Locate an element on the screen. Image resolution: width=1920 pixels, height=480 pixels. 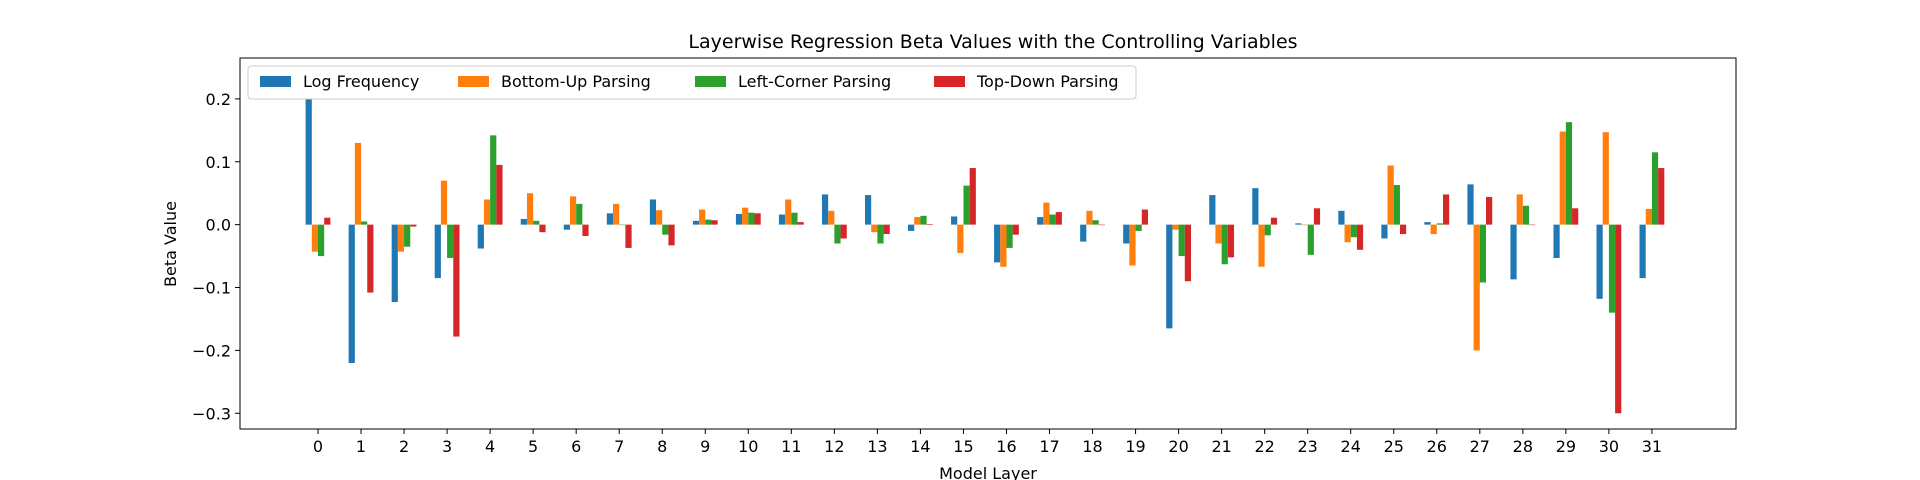
y-tick-label: −0.1 is located at coordinates (211, 288).